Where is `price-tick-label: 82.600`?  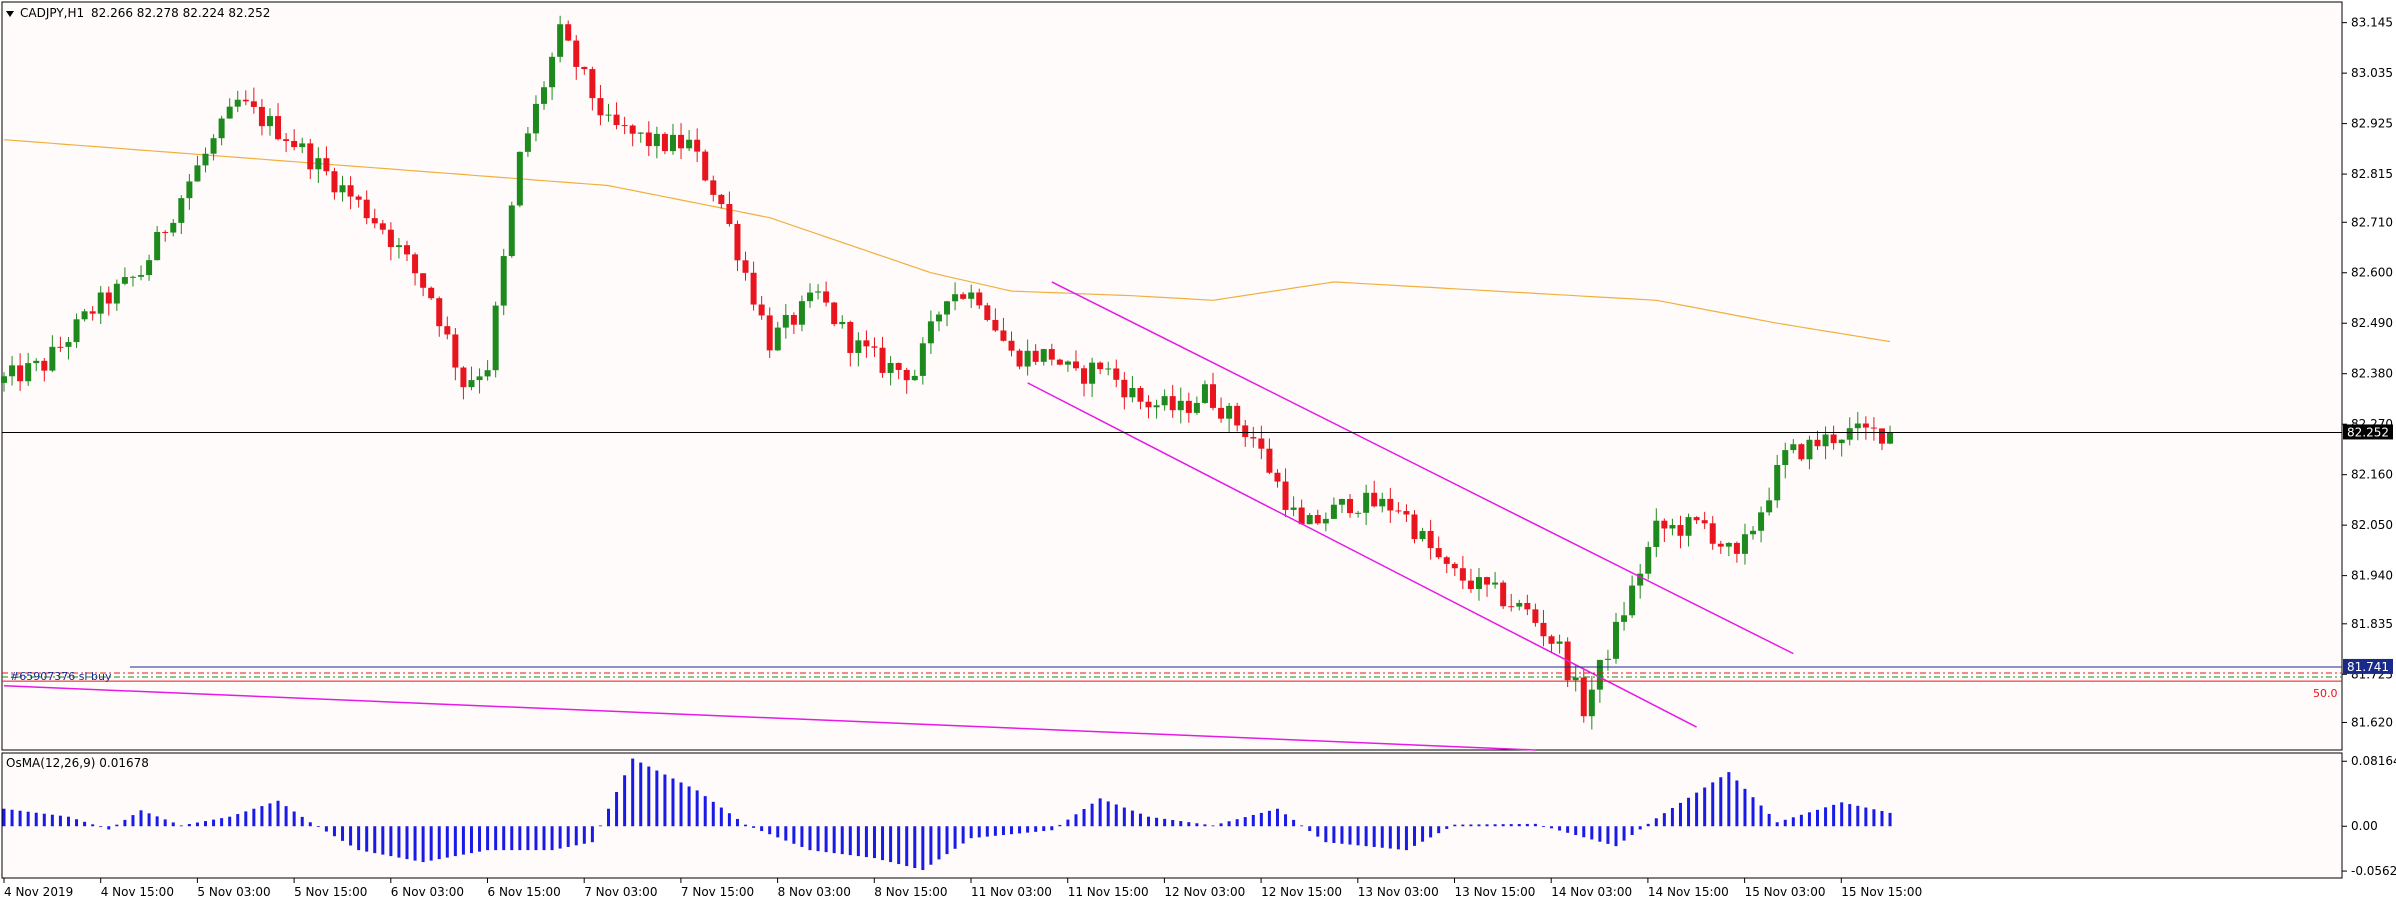 price-tick-label: 82.600 is located at coordinates (2372, 273).